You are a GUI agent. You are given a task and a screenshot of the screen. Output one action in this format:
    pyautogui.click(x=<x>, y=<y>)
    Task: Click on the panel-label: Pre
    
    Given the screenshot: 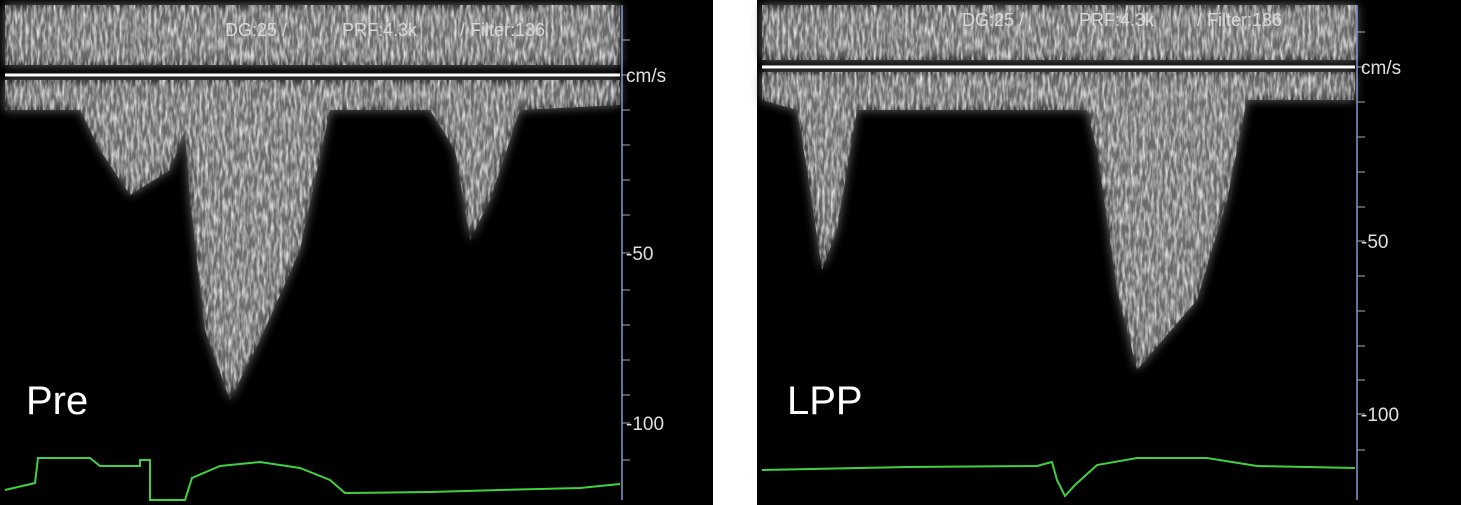 What is the action you would take?
    pyautogui.click(x=57, y=401)
    